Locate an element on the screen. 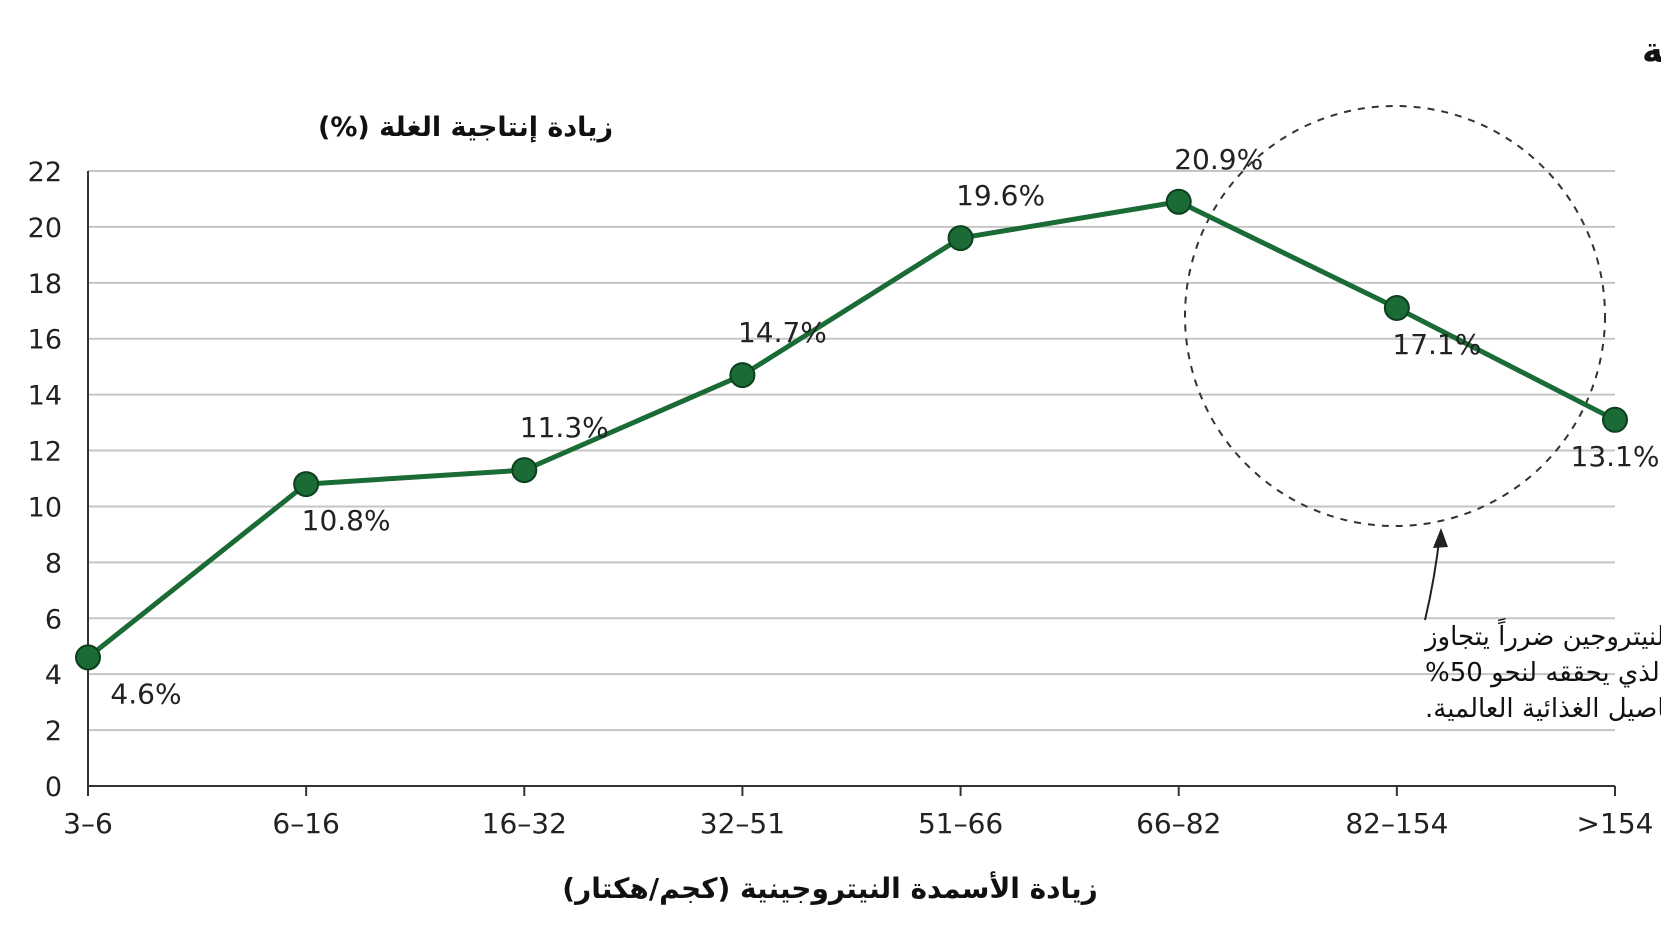 Image resolution: width=1661 pixels, height=947 pixels. y-tick-label: 10 is located at coordinates (45, 507).